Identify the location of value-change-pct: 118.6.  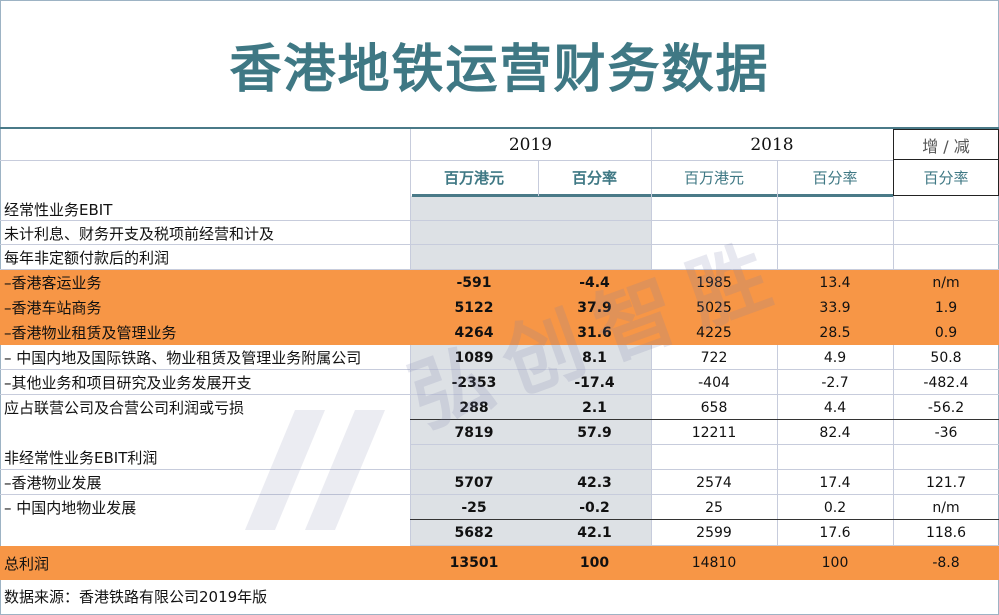
(946, 533).